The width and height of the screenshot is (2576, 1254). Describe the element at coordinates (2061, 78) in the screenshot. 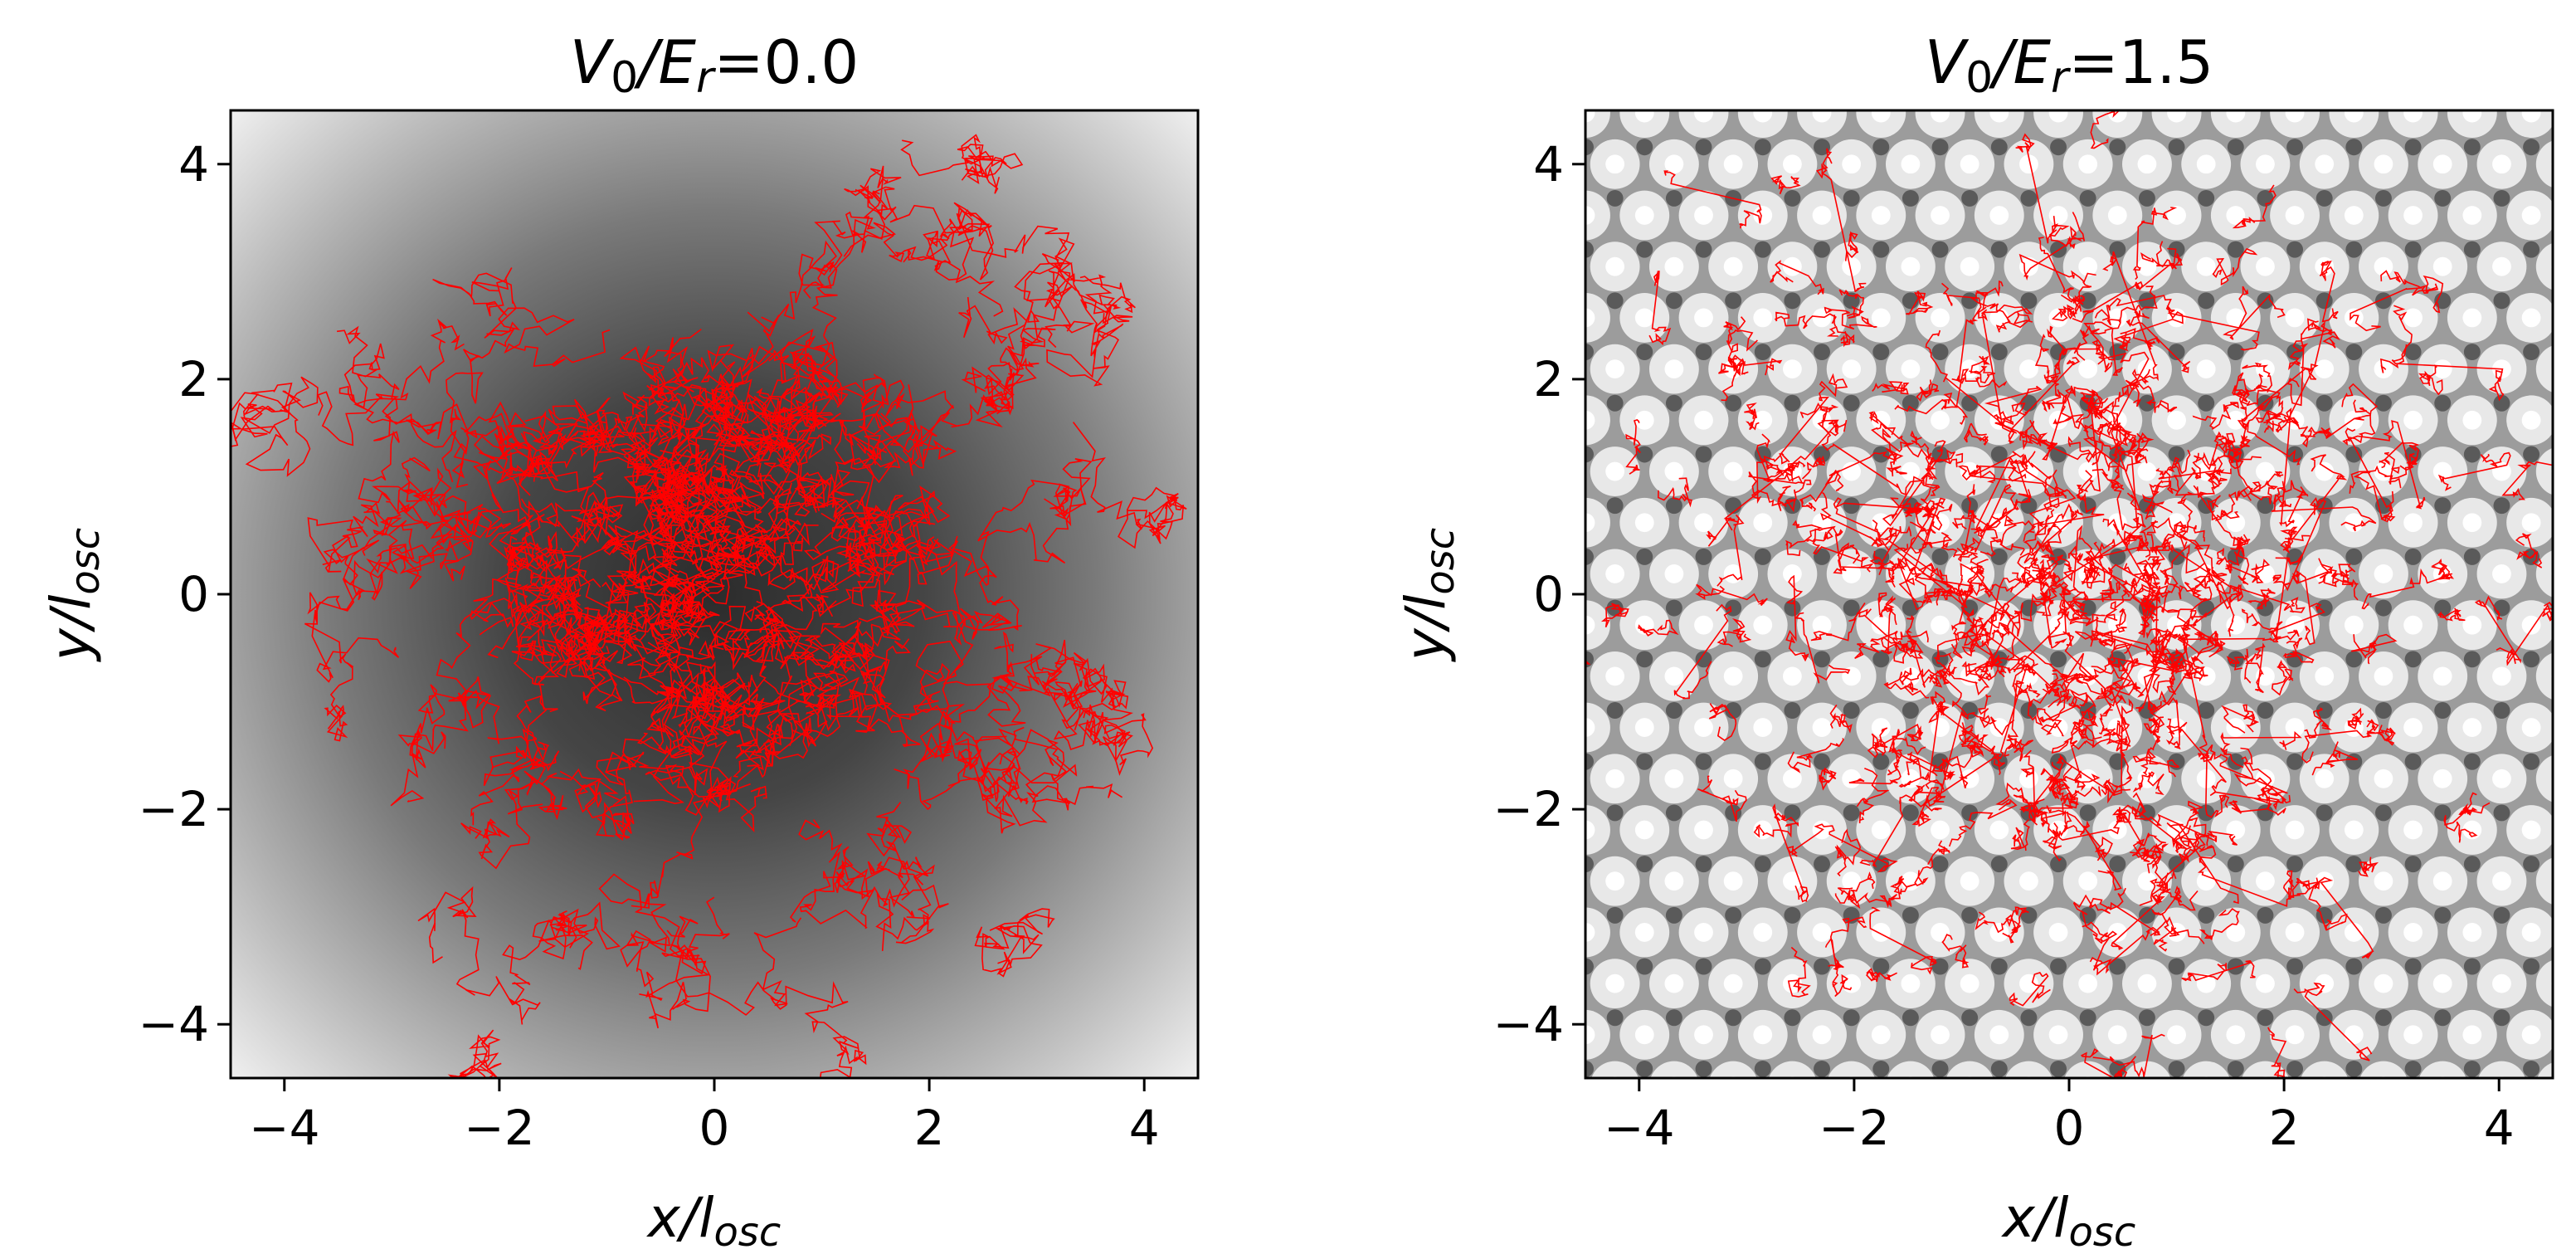

I see `right-title-mid-sub: r` at that location.